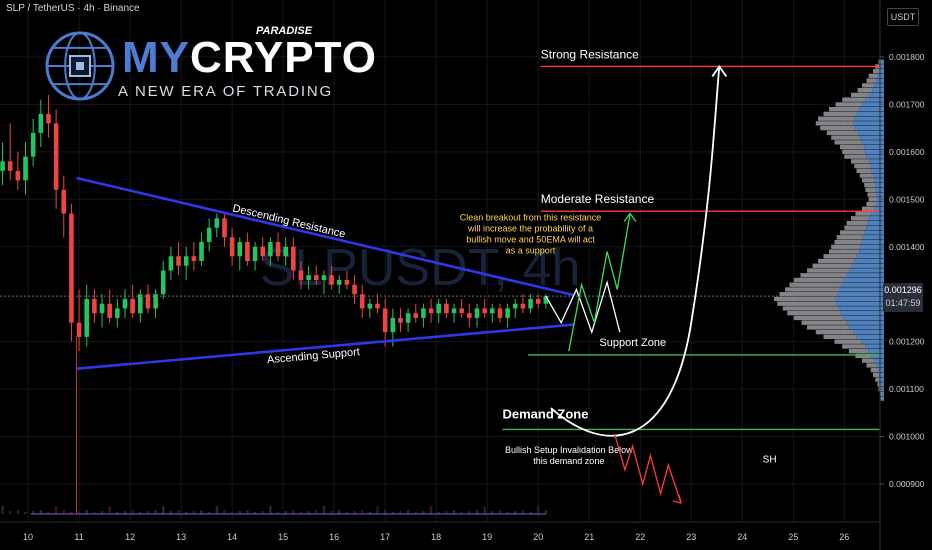  Describe the element at coordinates (630, 217) in the screenshot. I see `bullish-arrow-head` at that location.